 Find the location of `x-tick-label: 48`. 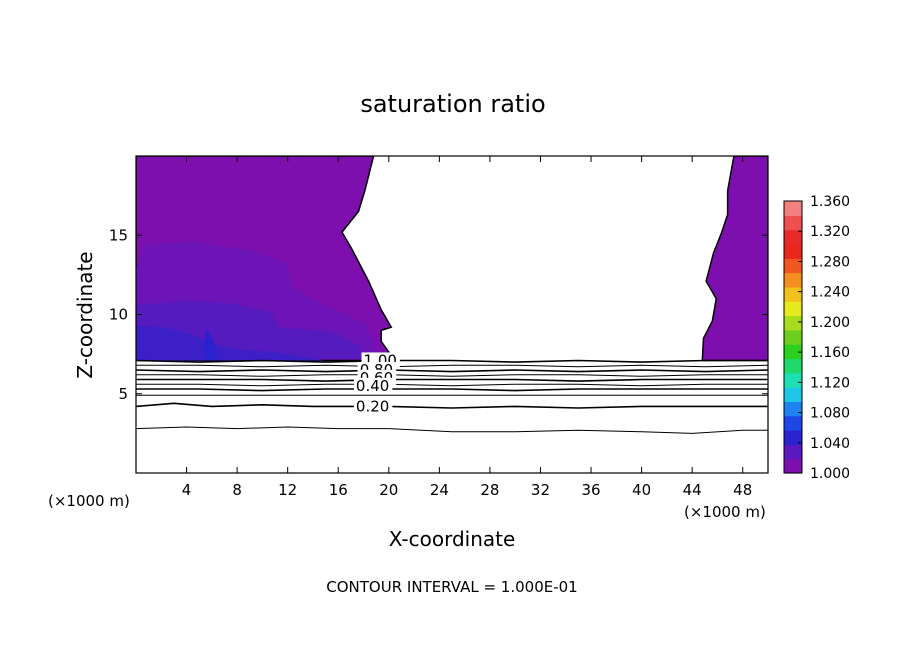

x-tick-label: 48 is located at coordinates (742, 490).